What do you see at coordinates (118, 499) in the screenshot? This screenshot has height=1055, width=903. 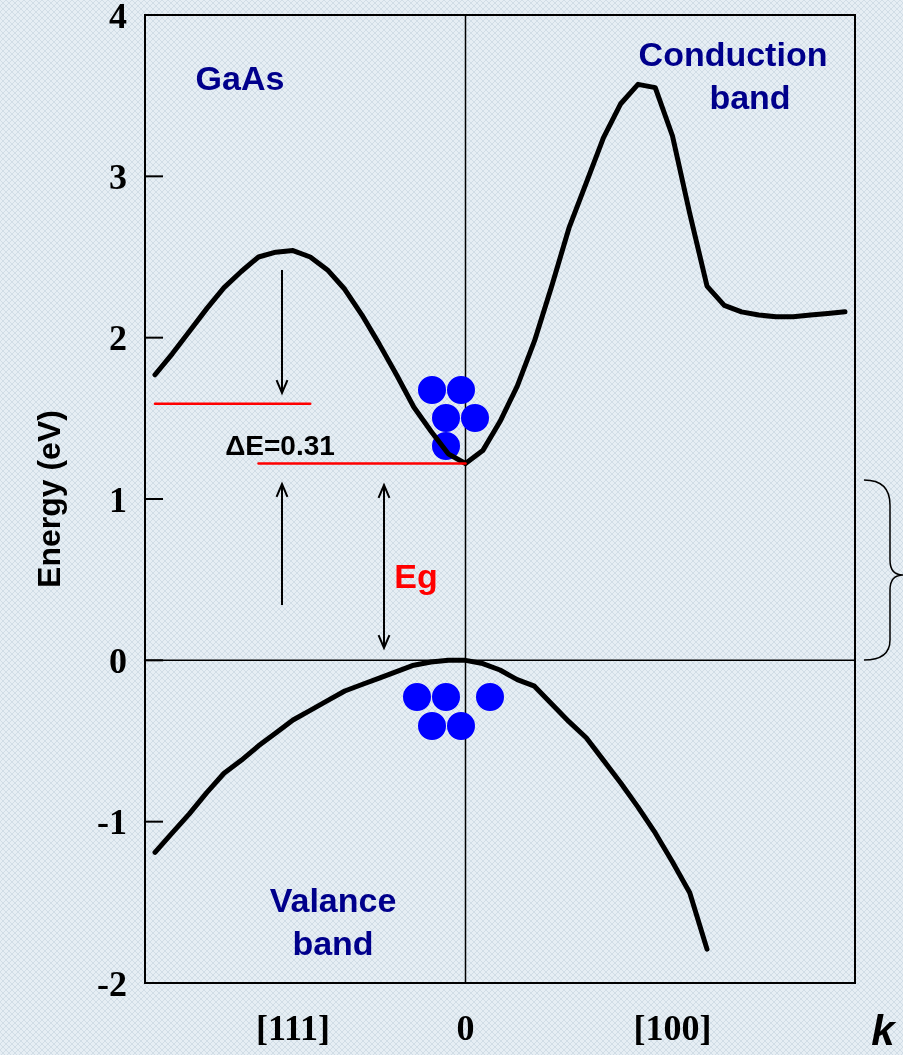 I see `y-tick-label: 1` at bounding box center [118, 499].